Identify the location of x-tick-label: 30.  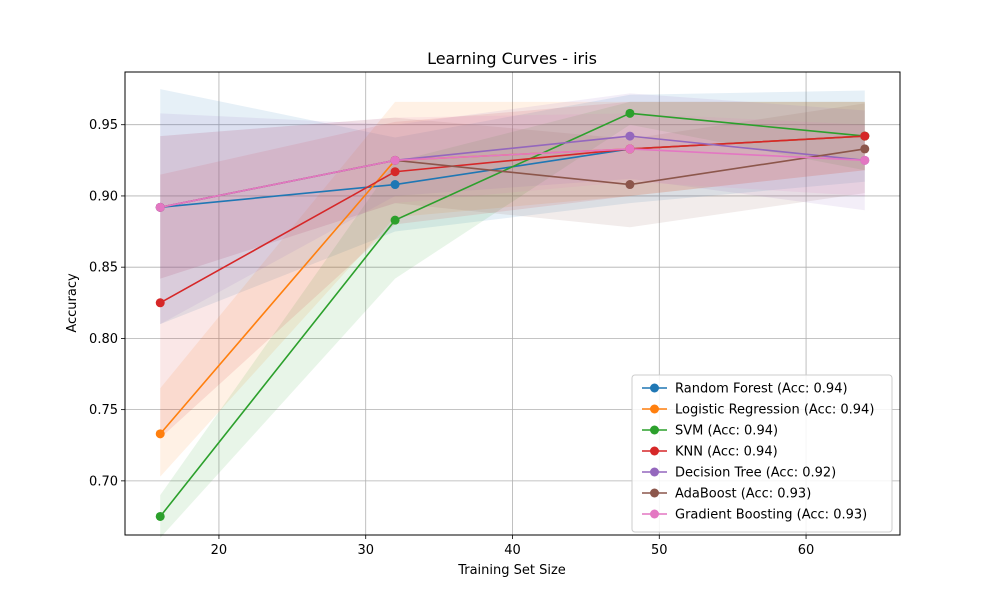
(365, 550).